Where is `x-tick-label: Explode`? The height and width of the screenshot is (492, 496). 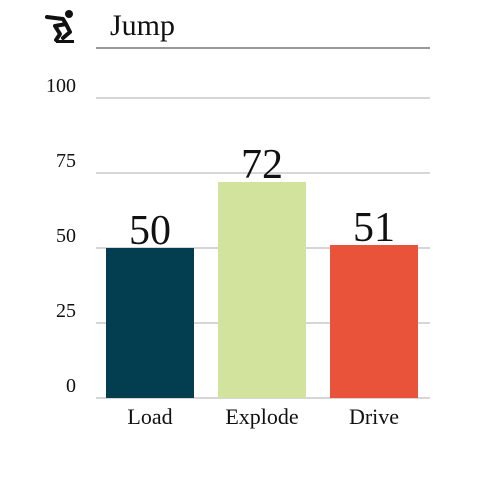 x-tick-label: Explode is located at coordinates (261, 416).